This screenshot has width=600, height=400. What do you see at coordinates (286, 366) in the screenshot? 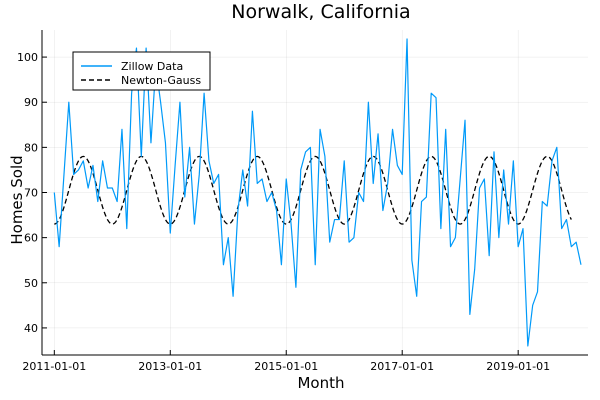
I see `x-tick-label: 2015-01-01` at bounding box center [286, 366].